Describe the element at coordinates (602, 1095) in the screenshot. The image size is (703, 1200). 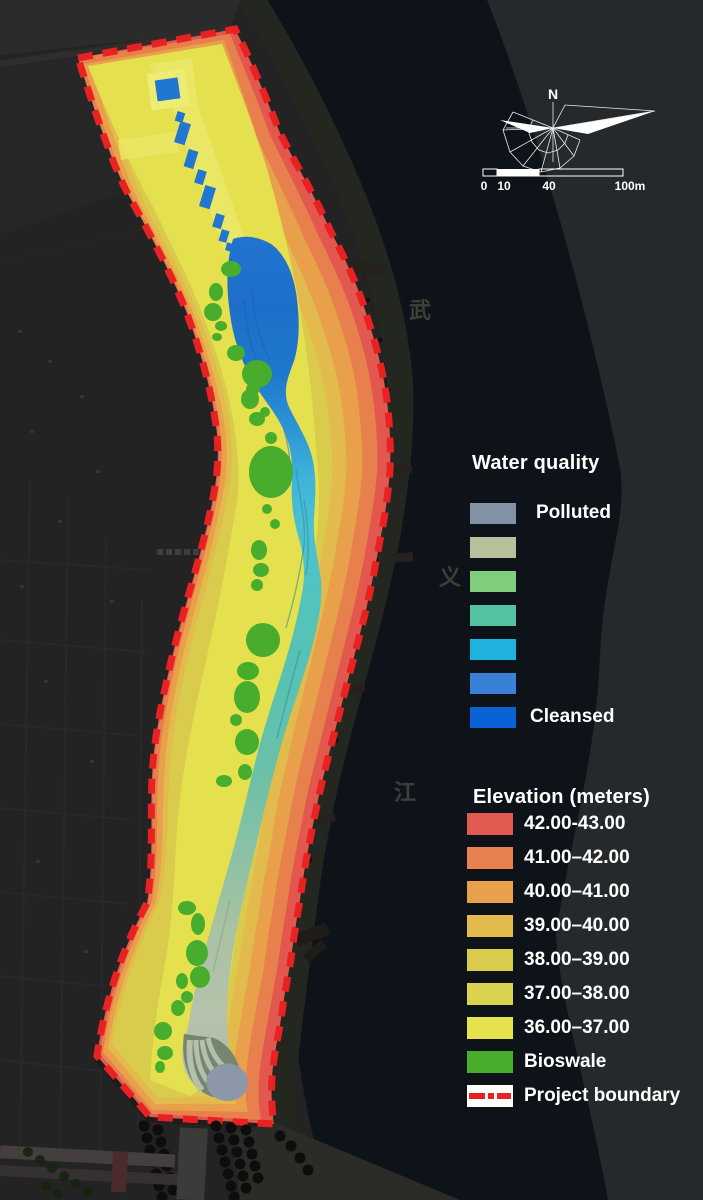
I see `project-boundary-label: Project boundary` at that location.